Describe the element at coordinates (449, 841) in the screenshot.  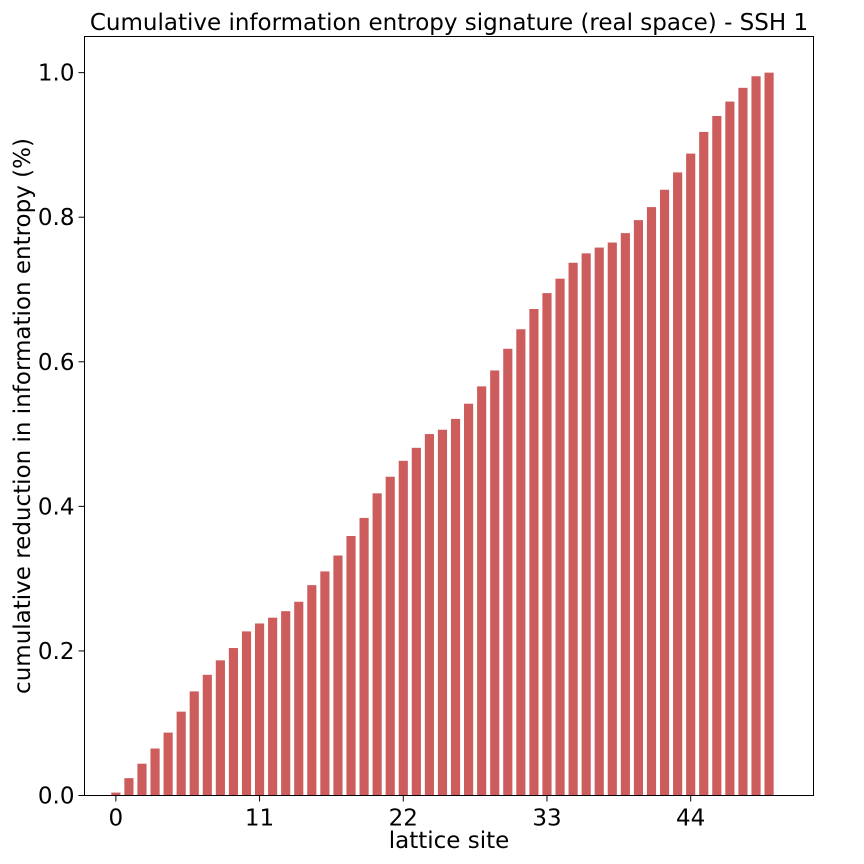
I see `x-axis-label: lattice site` at that location.